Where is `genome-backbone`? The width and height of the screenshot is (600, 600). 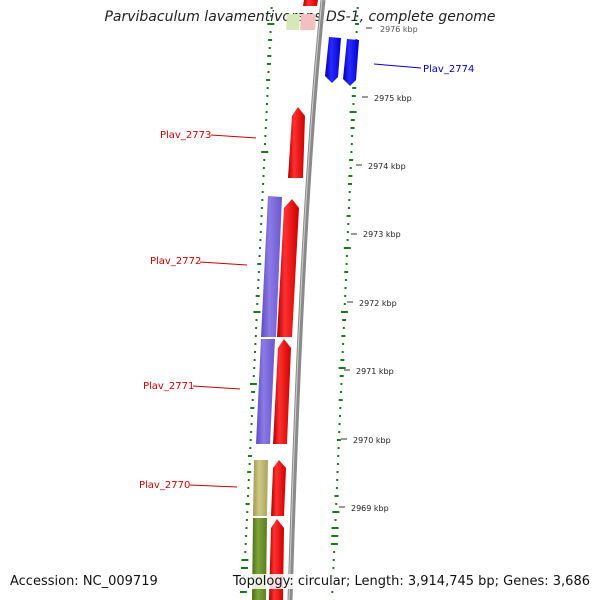 genome-backbone is located at coordinates (306, 300).